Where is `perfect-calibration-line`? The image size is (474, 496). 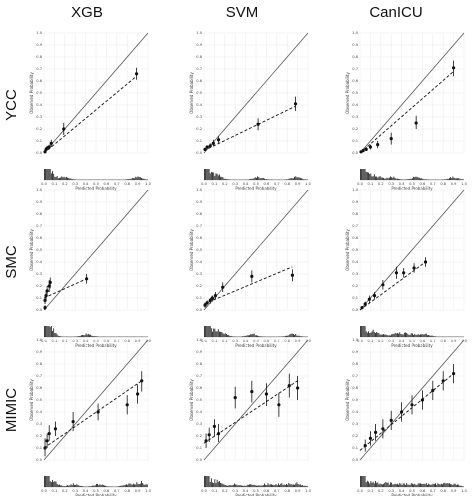
perfect-calibration-line is located at coordinates (256, 250).